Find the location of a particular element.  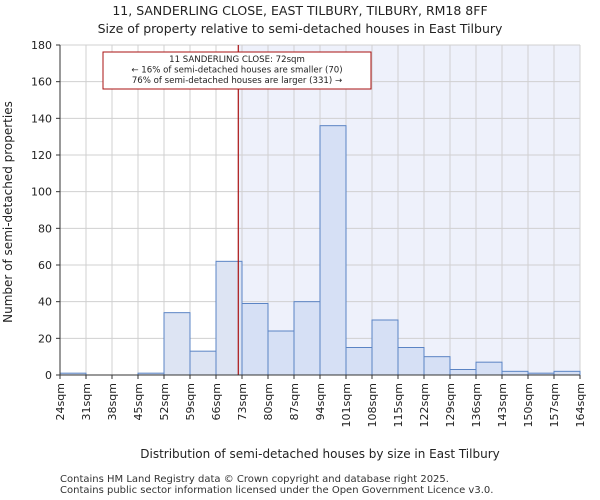

x-tick-label: 115sqm is located at coordinates (398, 405).